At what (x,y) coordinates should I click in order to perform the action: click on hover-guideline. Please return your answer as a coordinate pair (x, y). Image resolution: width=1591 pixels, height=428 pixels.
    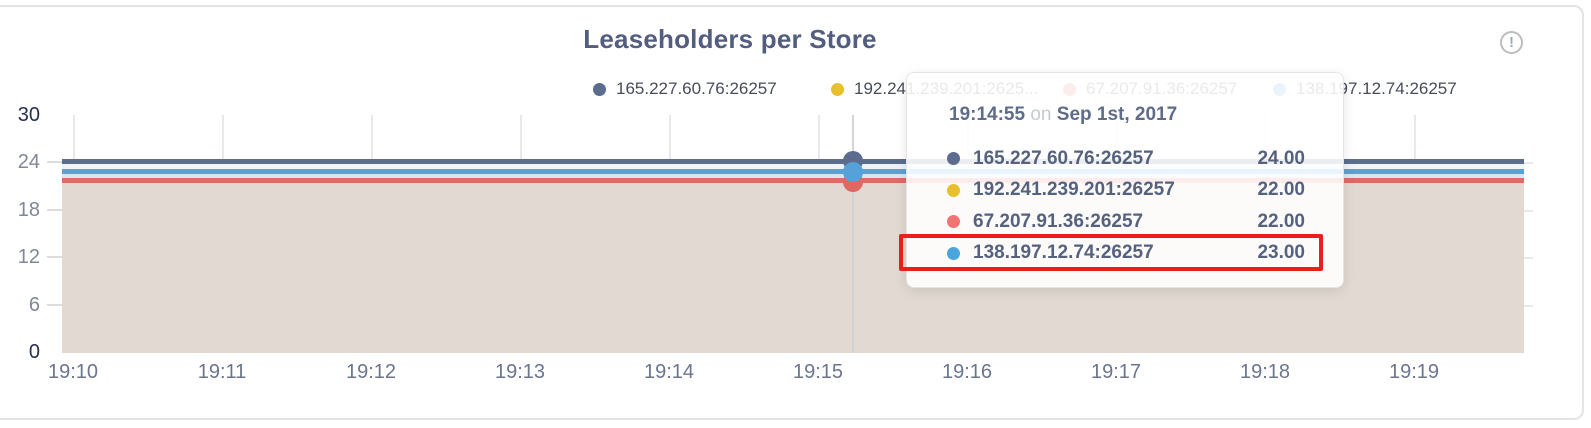
    Looking at the image, I should click on (853, 234).